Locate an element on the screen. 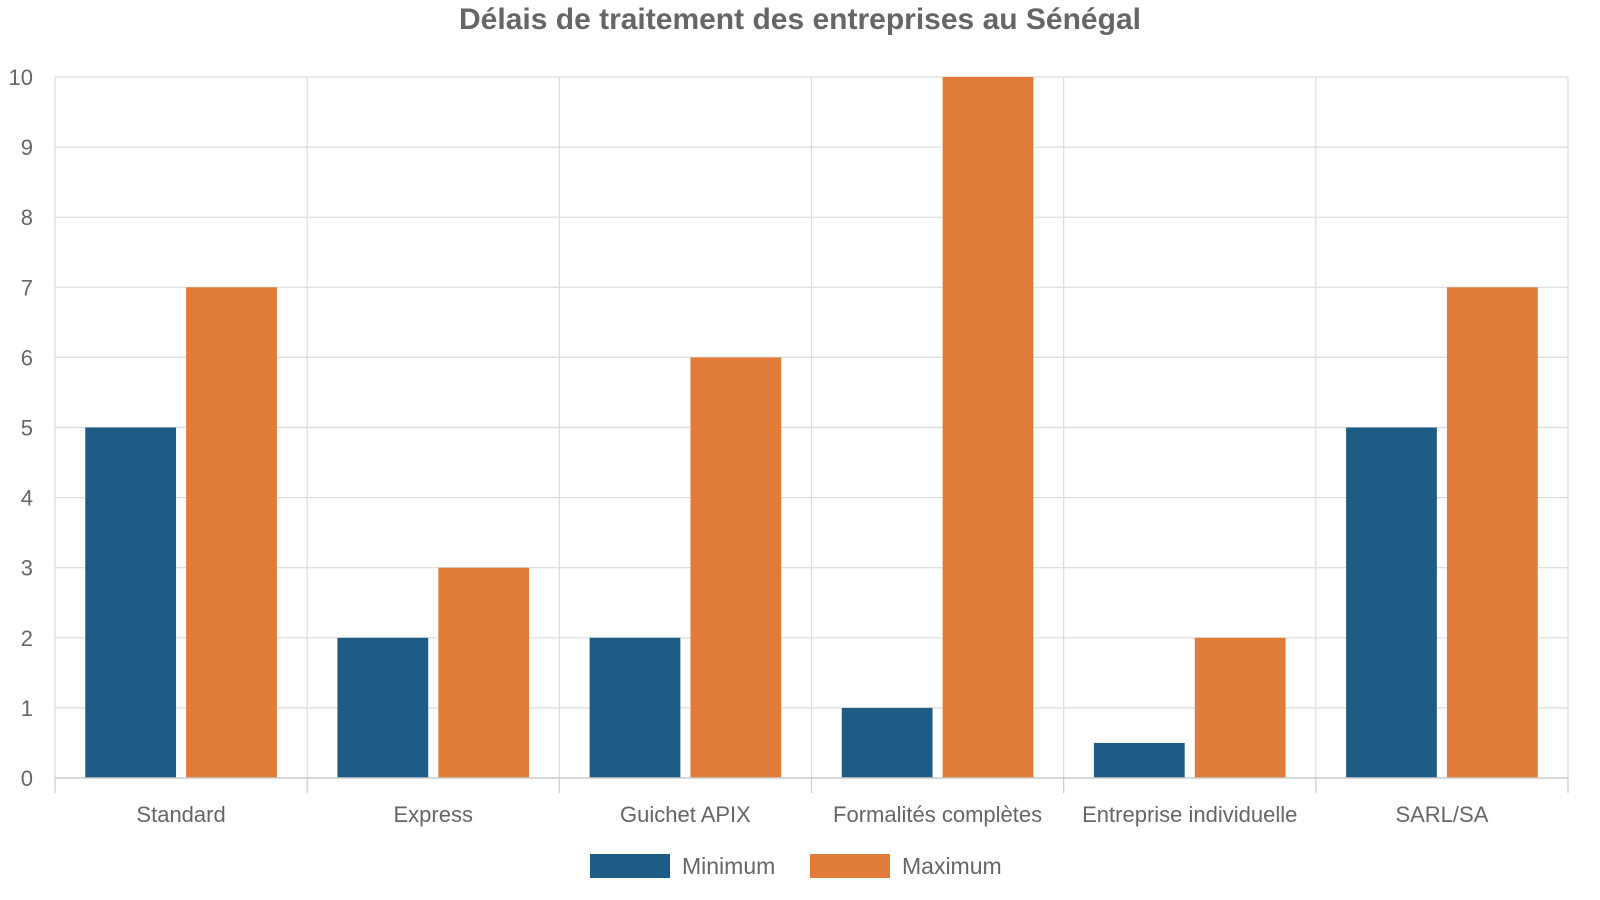 The image size is (1600, 900). y-tick-label: 4 is located at coordinates (27, 498).